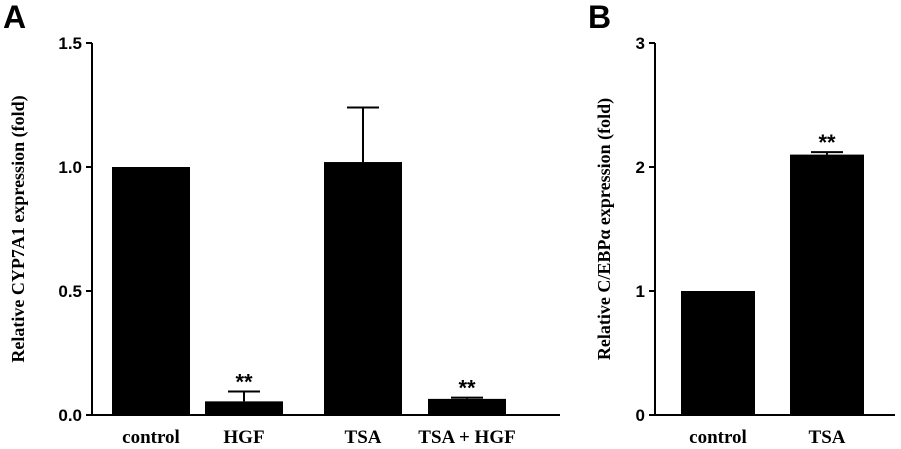 Image resolution: width=901 pixels, height=449 pixels. What do you see at coordinates (640, 43) in the screenshot?
I see `chart-b-y-tick-label: 3` at bounding box center [640, 43].